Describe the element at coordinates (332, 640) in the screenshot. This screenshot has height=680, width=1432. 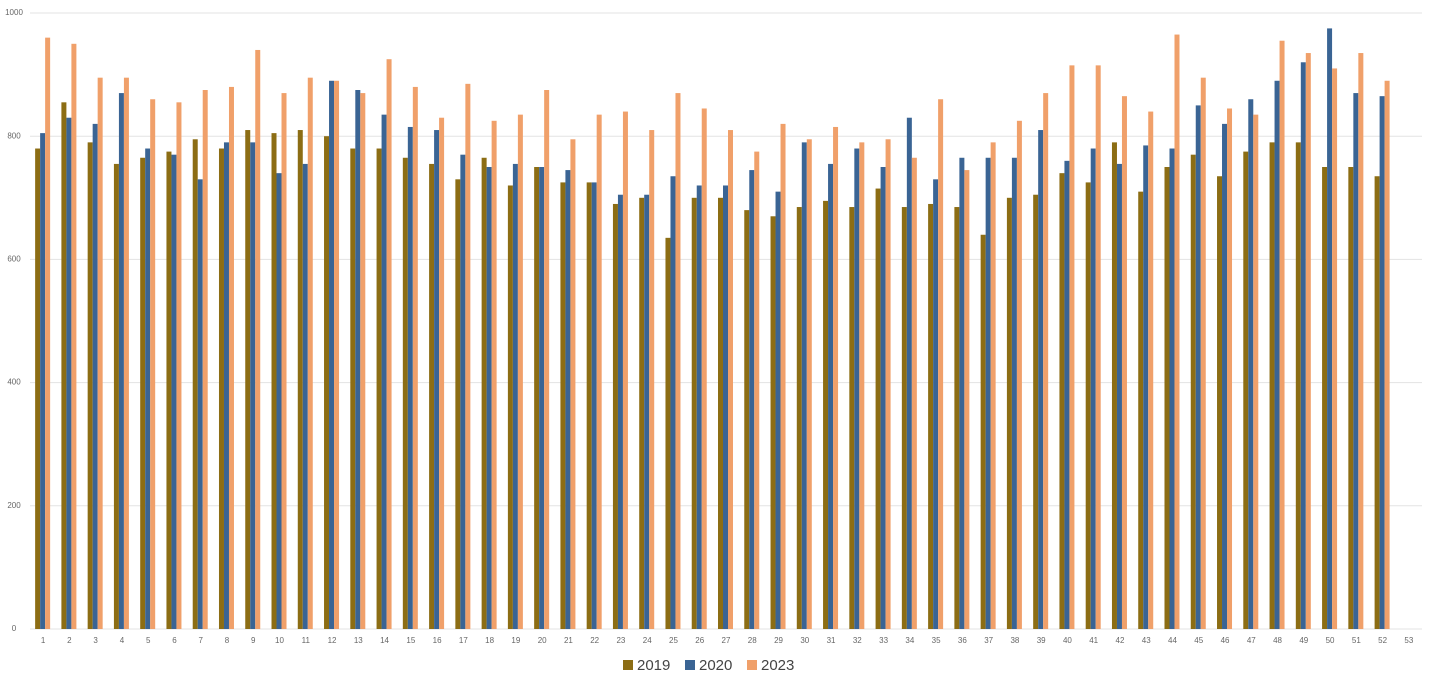
I see `x-tick-label: 12` at that location.